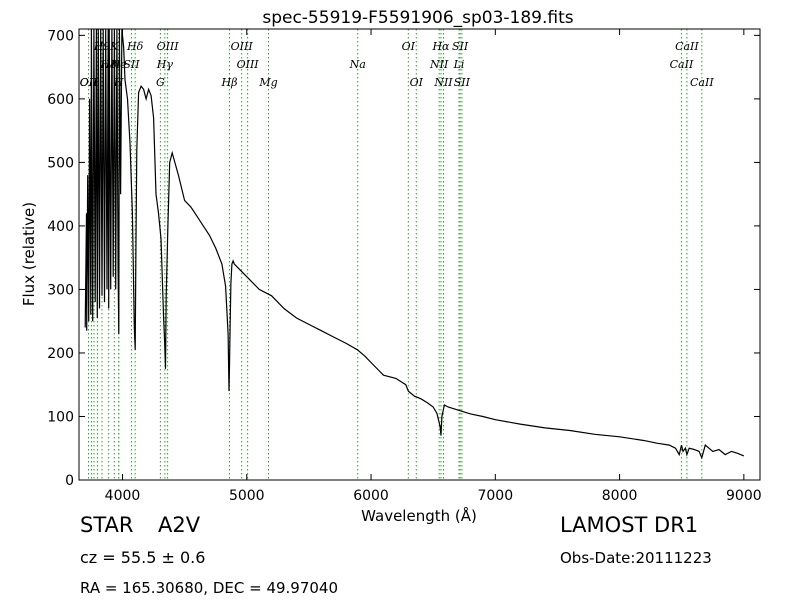 Image resolution: width=800 pixels, height=600 pixels. Describe the element at coordinates (160, 82) in the screenshot. I see `line-annotation: G` at that location.